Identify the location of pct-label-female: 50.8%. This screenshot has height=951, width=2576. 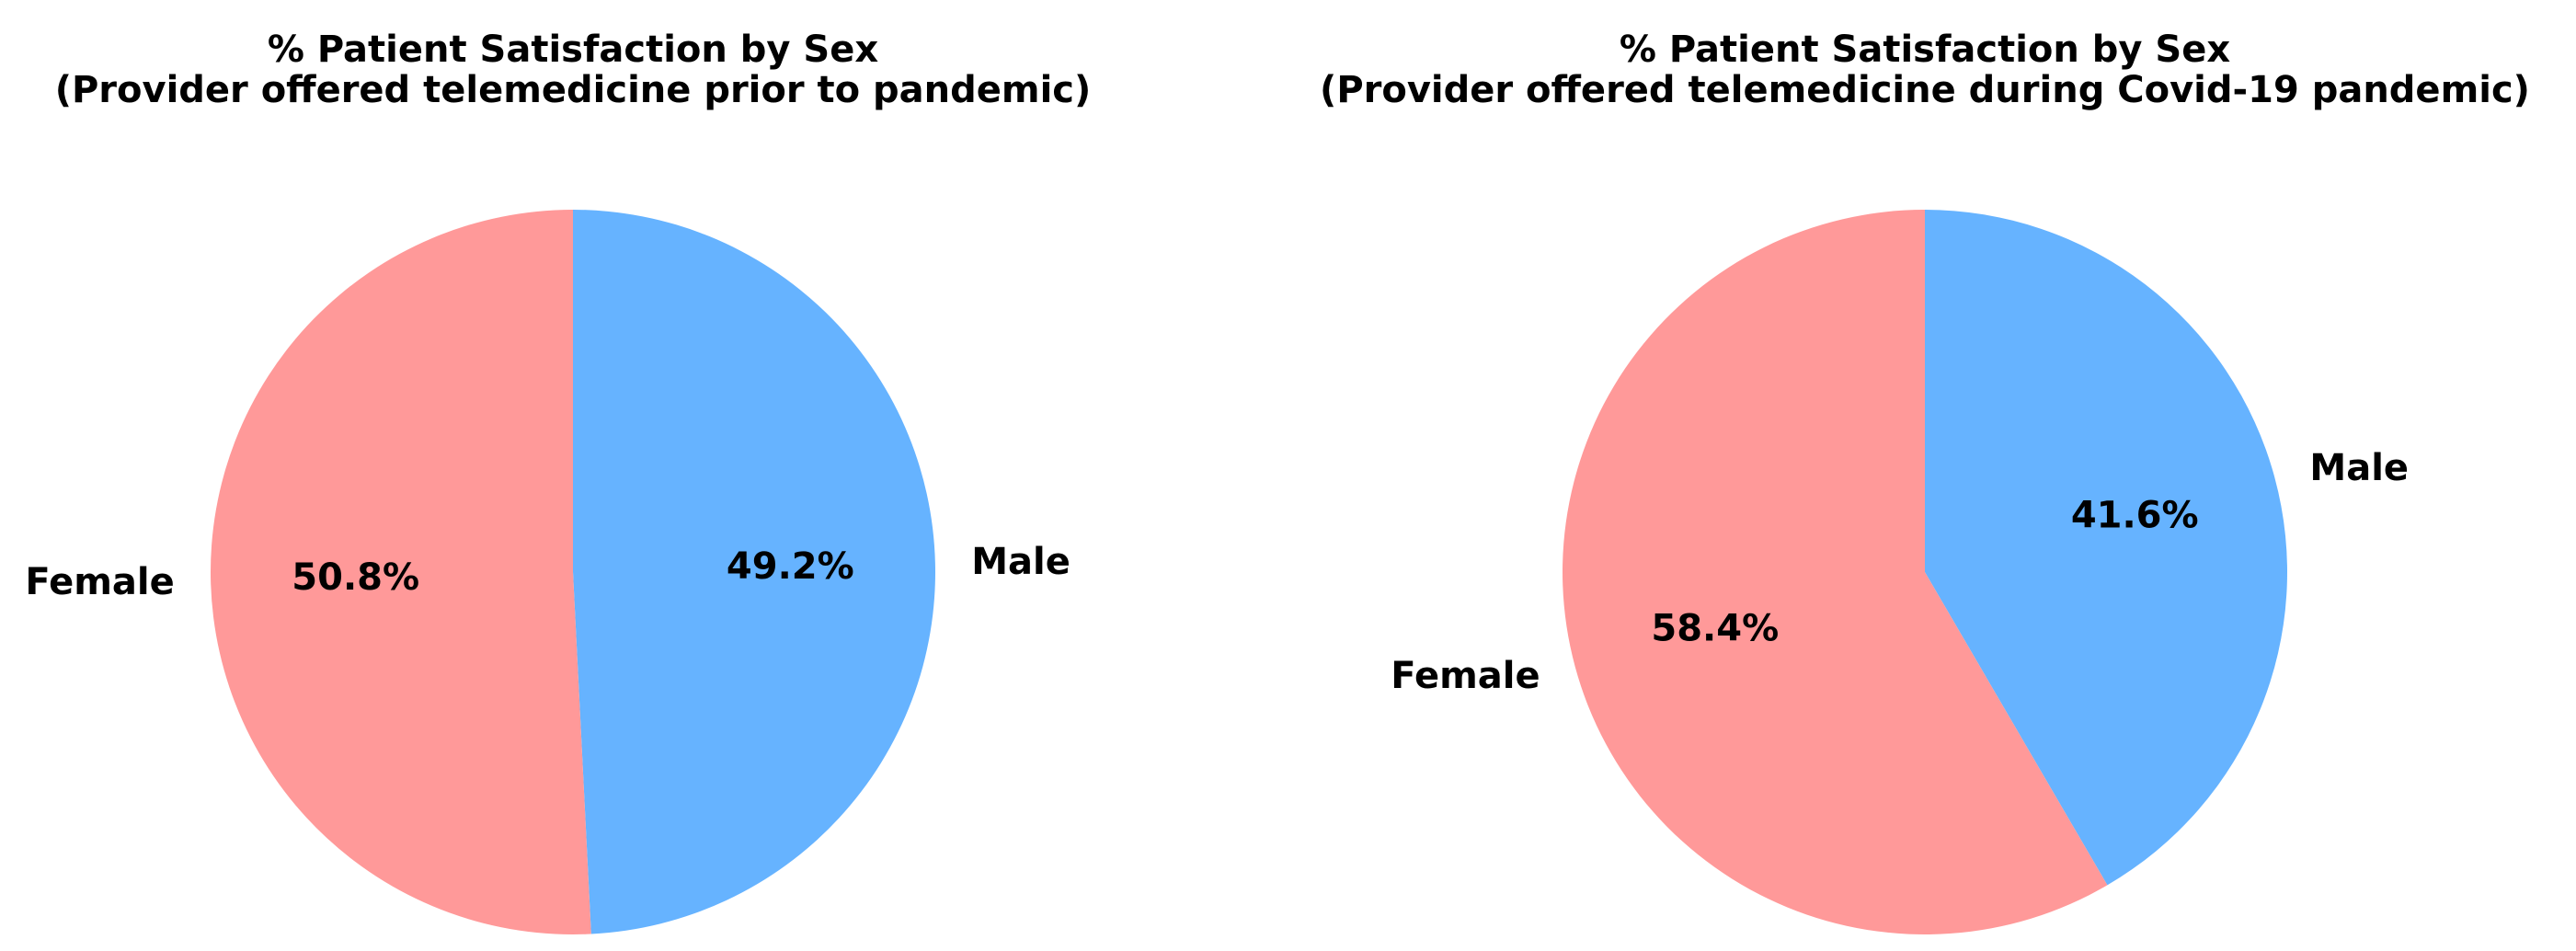
(356, 577).